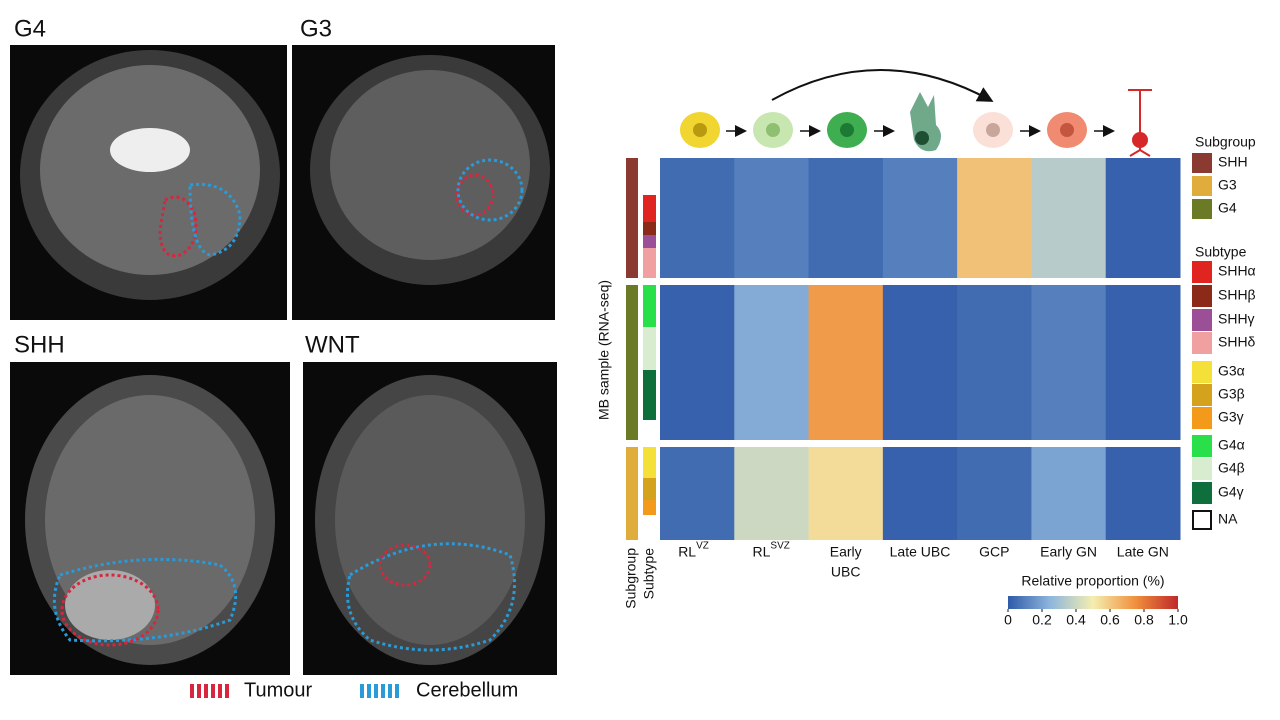 The width and height of the screenshot is (1280, 720). I want to click on panel-label: SHH, so click(39, 344).